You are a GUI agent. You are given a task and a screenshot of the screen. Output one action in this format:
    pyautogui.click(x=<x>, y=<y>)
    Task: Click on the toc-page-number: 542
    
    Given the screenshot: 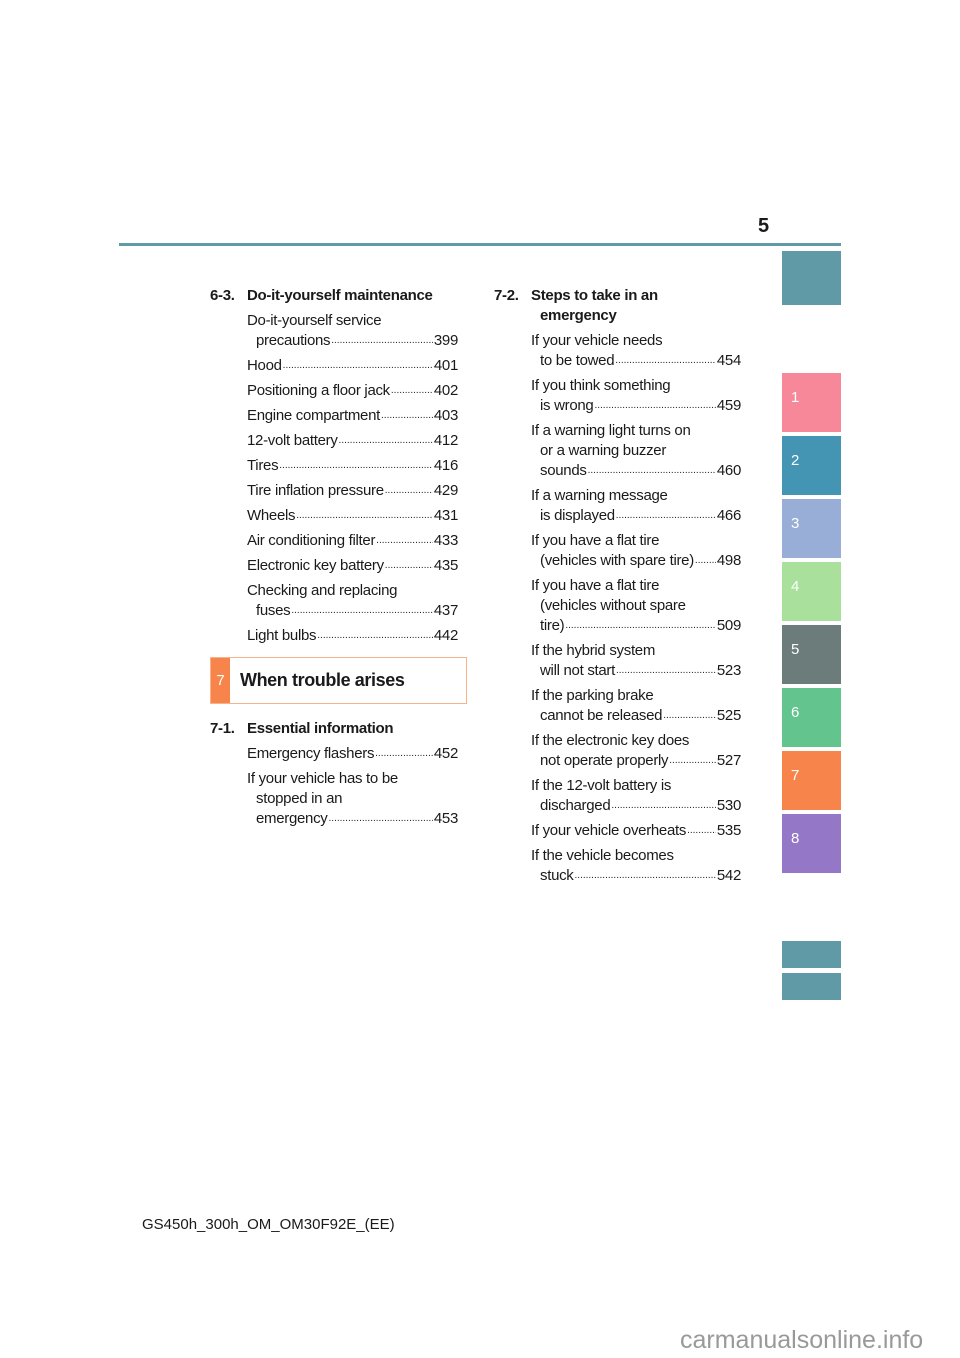 What is the action you would take?
    pyautogui.click(x=728, y=875)
    